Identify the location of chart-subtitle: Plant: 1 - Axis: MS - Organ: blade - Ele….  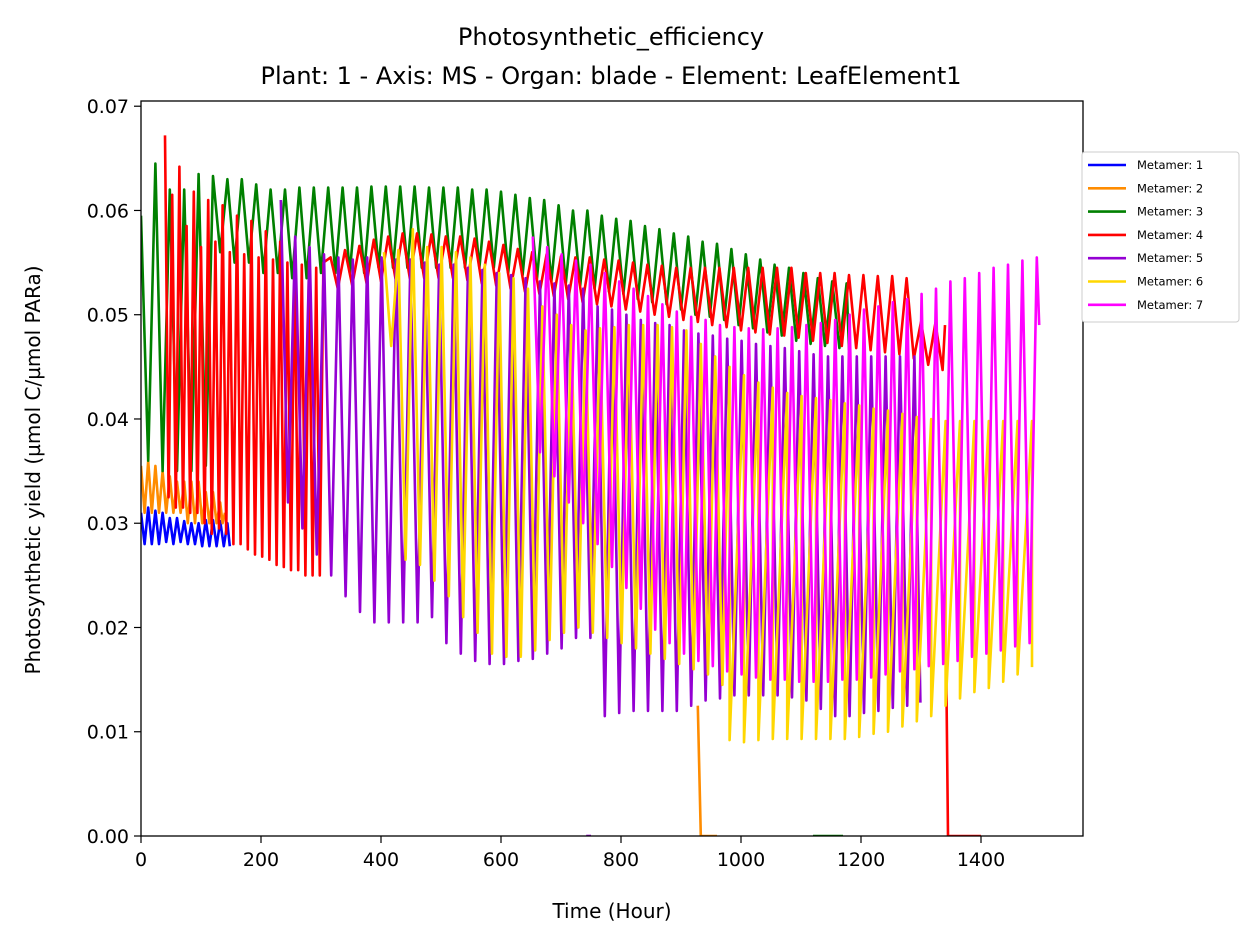
(610, 76).